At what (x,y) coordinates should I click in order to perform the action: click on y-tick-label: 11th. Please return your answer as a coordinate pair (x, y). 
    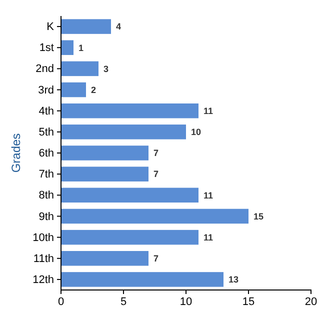
    Looking at the image, I should click on (43, 258).